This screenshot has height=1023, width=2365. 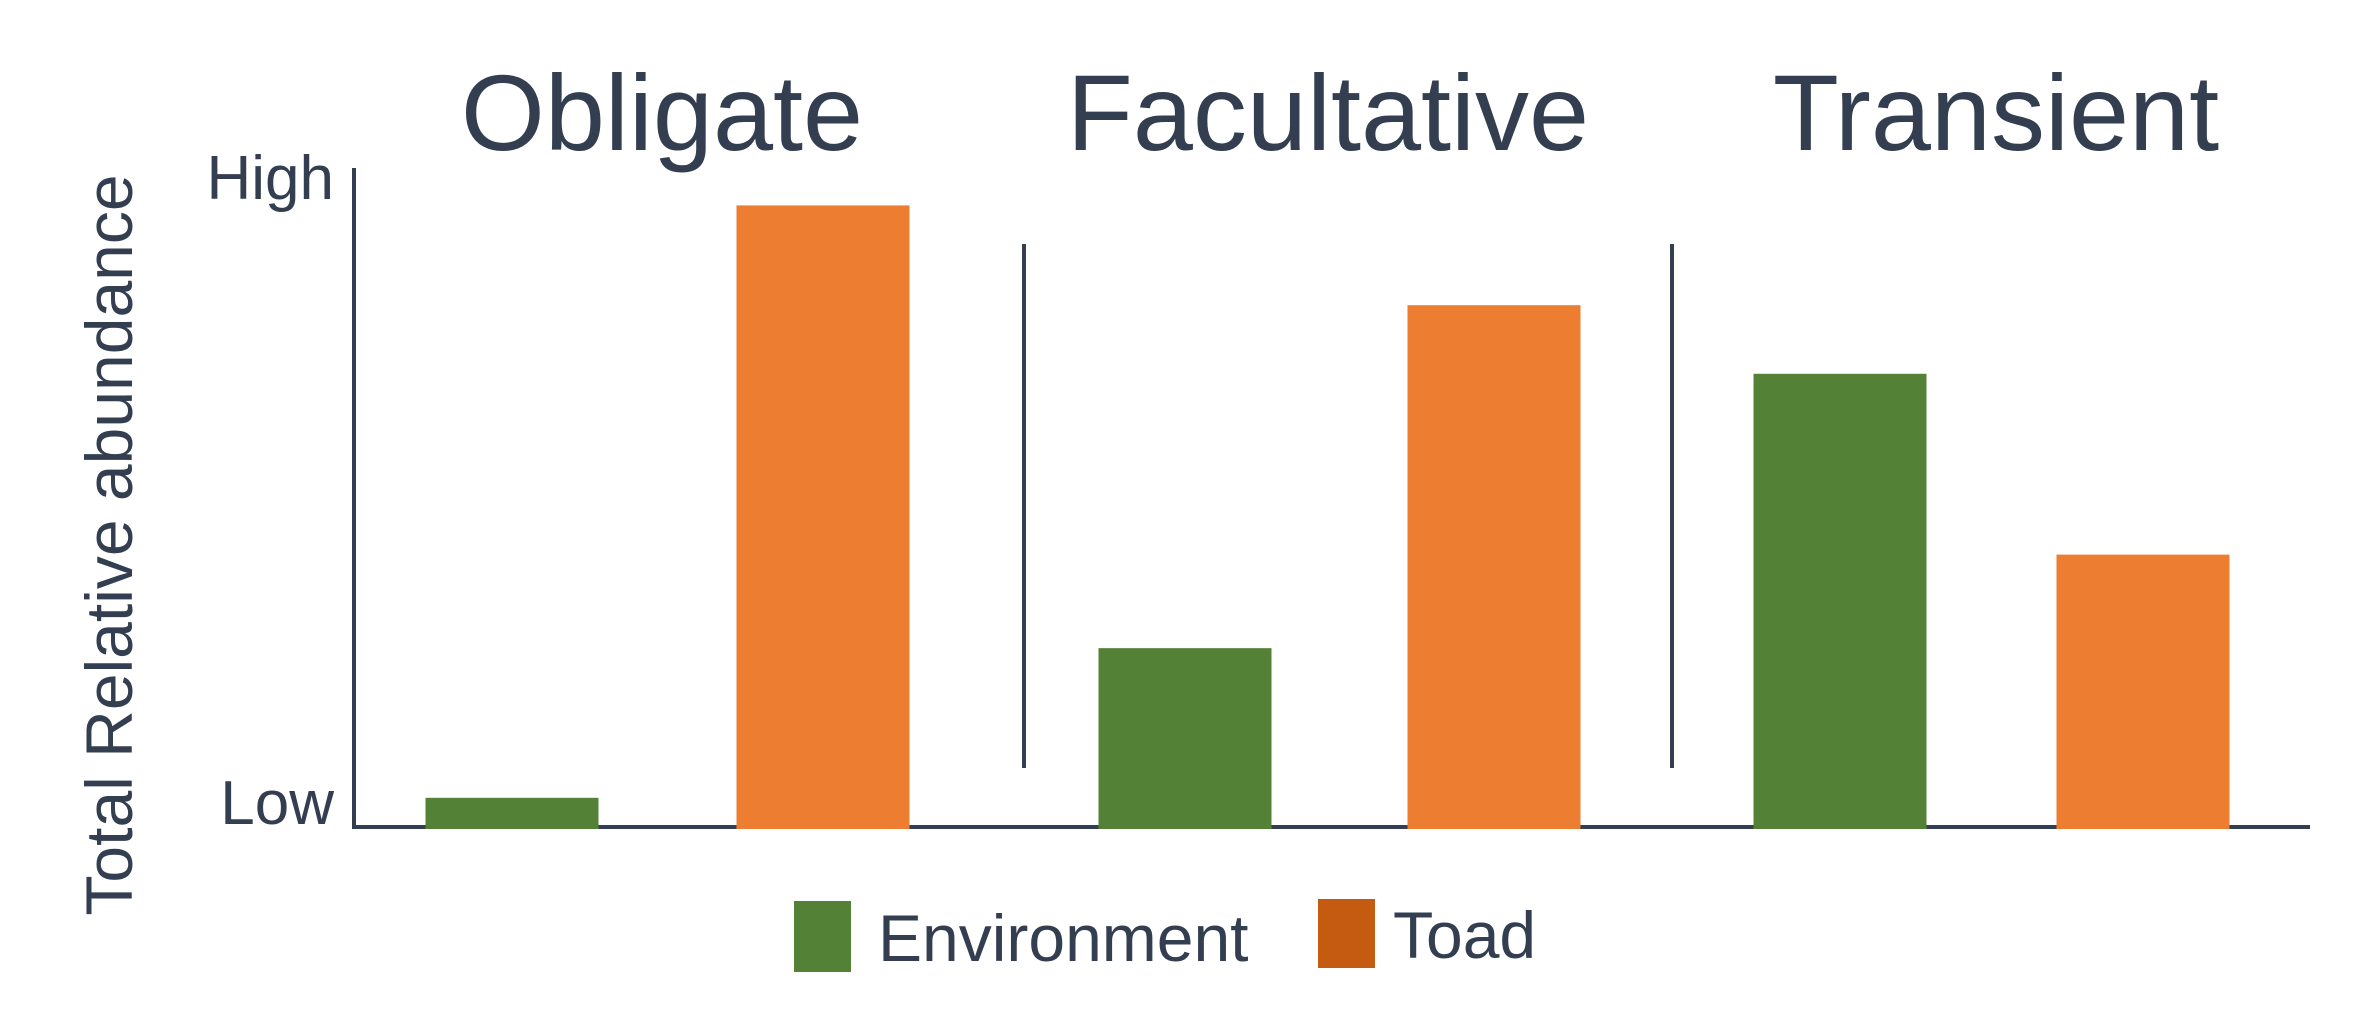 What do you see at coordinates (109, 544) in the screenshot?
I see `y-axis-title: Total Relative abundance` at bounding box center [109, 544].